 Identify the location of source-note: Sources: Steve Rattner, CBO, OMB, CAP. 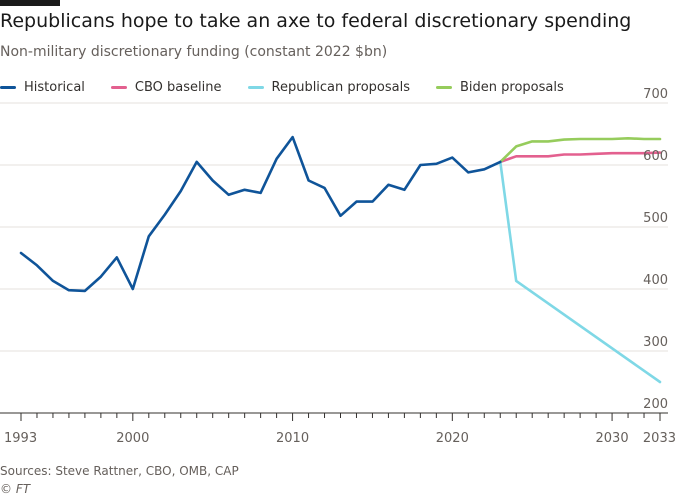
(119, 471).